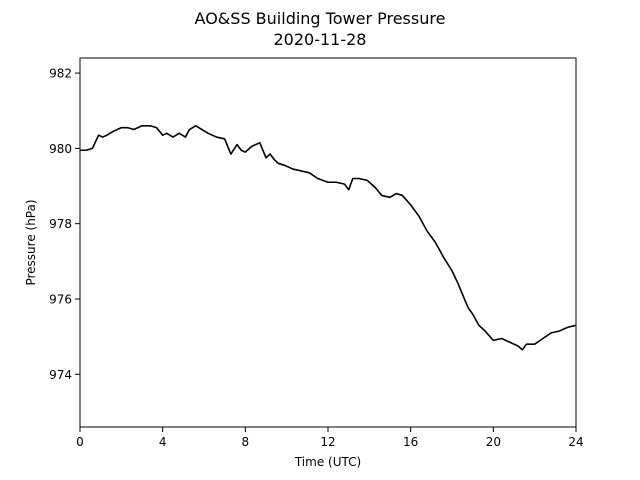  I want to click on x-tick-label: 12, so click(327, 442).